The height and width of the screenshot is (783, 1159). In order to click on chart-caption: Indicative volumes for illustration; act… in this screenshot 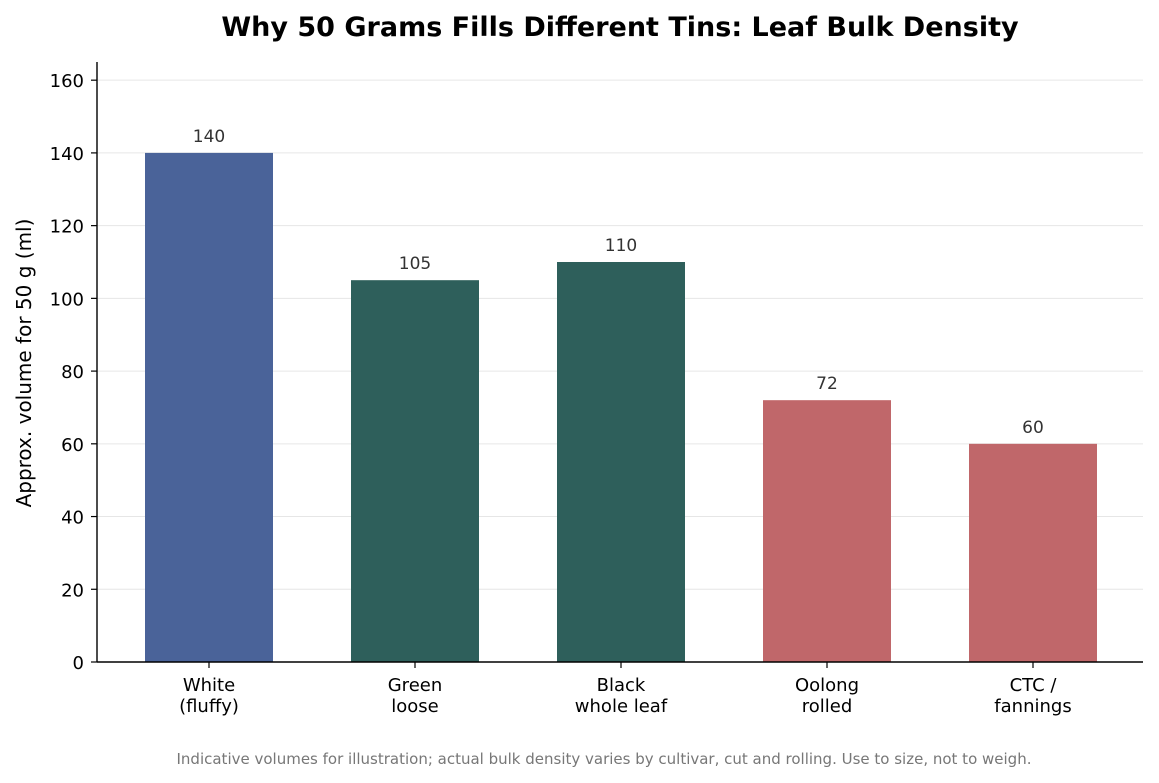, I will do `click(604, 759)`.